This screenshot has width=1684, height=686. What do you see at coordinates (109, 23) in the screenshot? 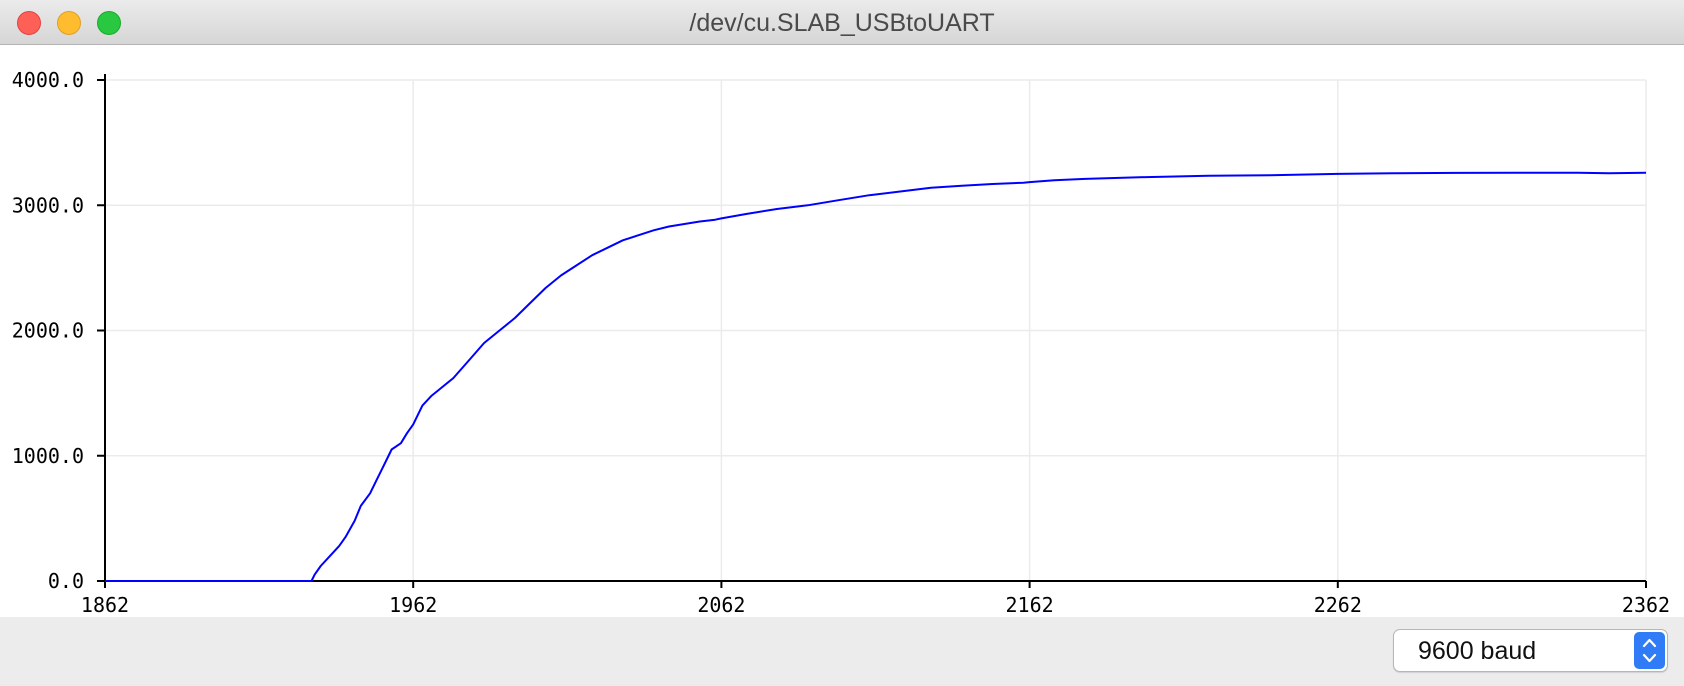
I see `zoom-window-button` at bounding box center [109, 23].